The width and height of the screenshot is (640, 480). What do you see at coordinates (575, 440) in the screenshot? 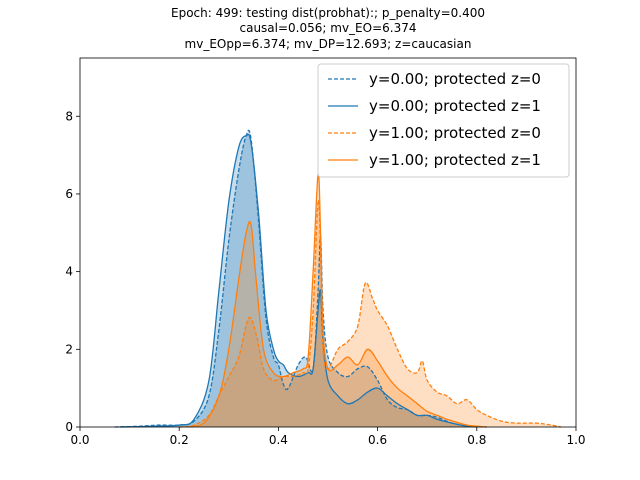
I see `x-tick-label: 1.0` at bounding box center [575, 440].